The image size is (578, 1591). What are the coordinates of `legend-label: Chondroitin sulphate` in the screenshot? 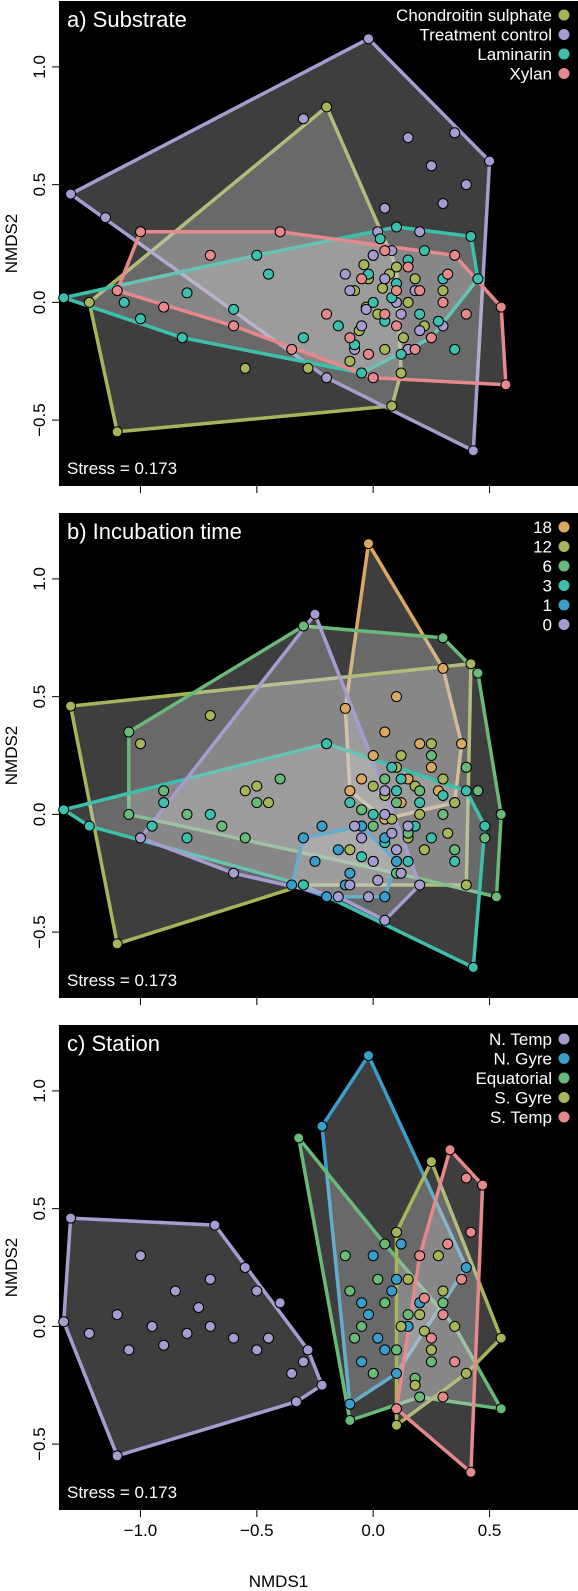 It's located at (474, 15).